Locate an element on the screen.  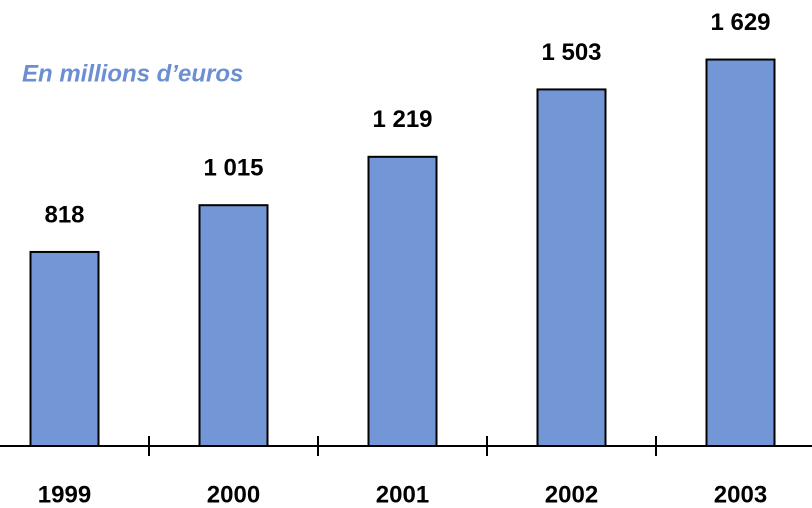
x-tick-label: 2001 is located at coordinates (402, 494).